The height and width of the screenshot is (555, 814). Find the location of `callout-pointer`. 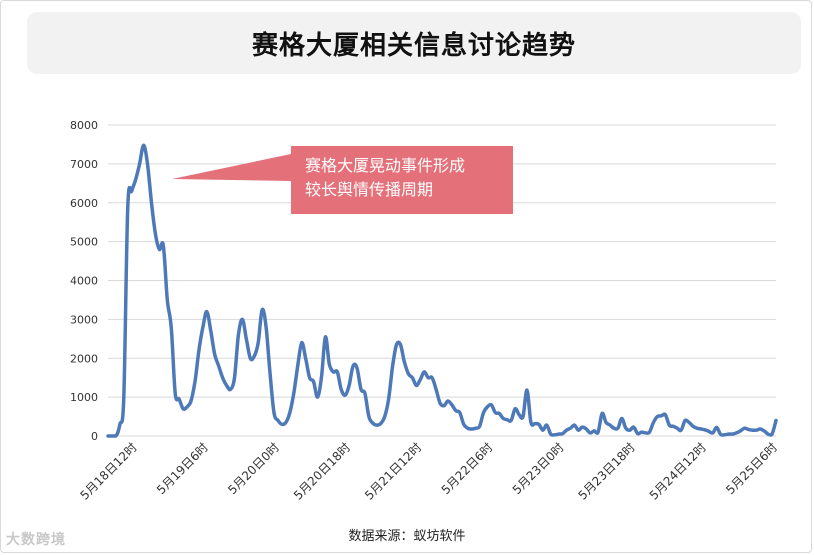

callout-pointer is located at coordinates (231, 167).